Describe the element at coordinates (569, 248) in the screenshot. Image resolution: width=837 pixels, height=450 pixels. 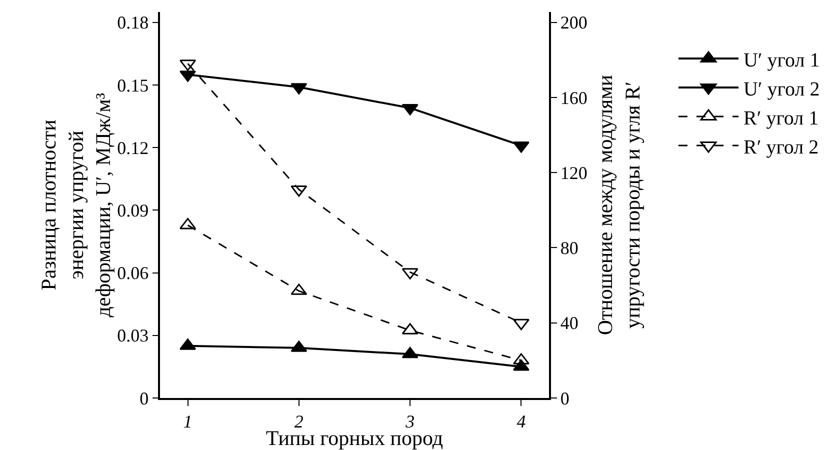
I see `y2-tick-label: 80` at that location.